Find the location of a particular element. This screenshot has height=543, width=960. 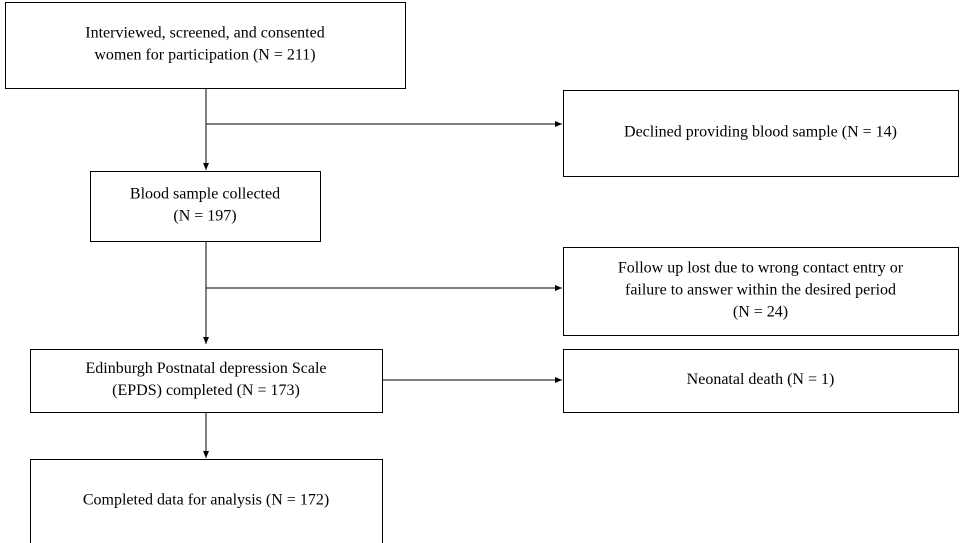

node: Blood sample collected (N = 197) is located at coordinates (205, 206).